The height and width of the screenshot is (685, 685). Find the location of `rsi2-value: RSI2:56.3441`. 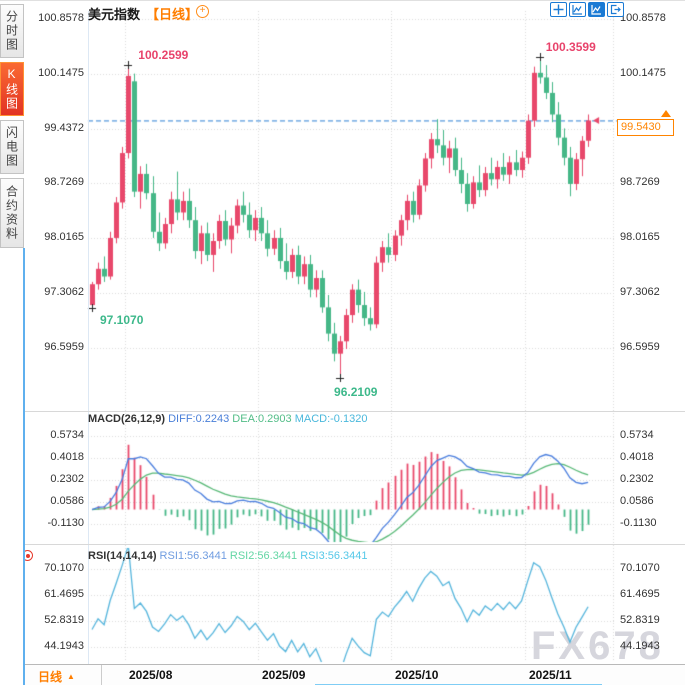

rsi2-value: RSI2:56.3441 is located at coordinates (263, 556).